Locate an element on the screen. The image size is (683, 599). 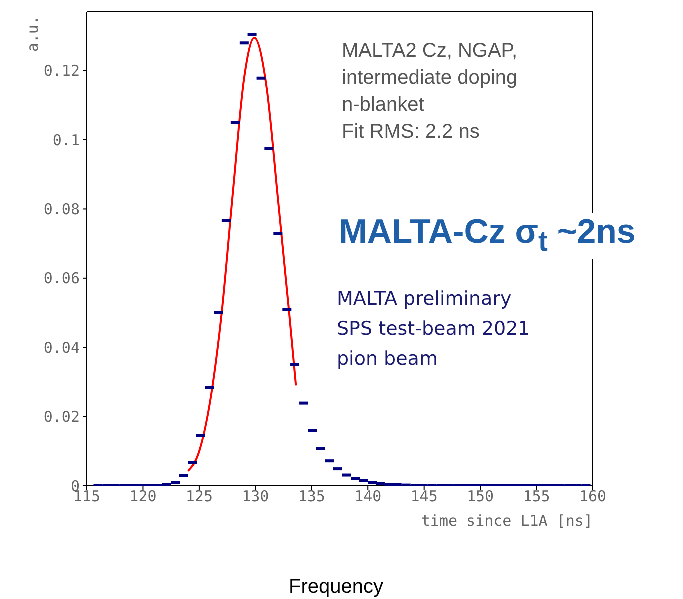
annotation: MALTA2 Cz, NGAP, intermediate doping n-blanket Fit RMS: 2.2 ns is located at coordinates (430, 91).